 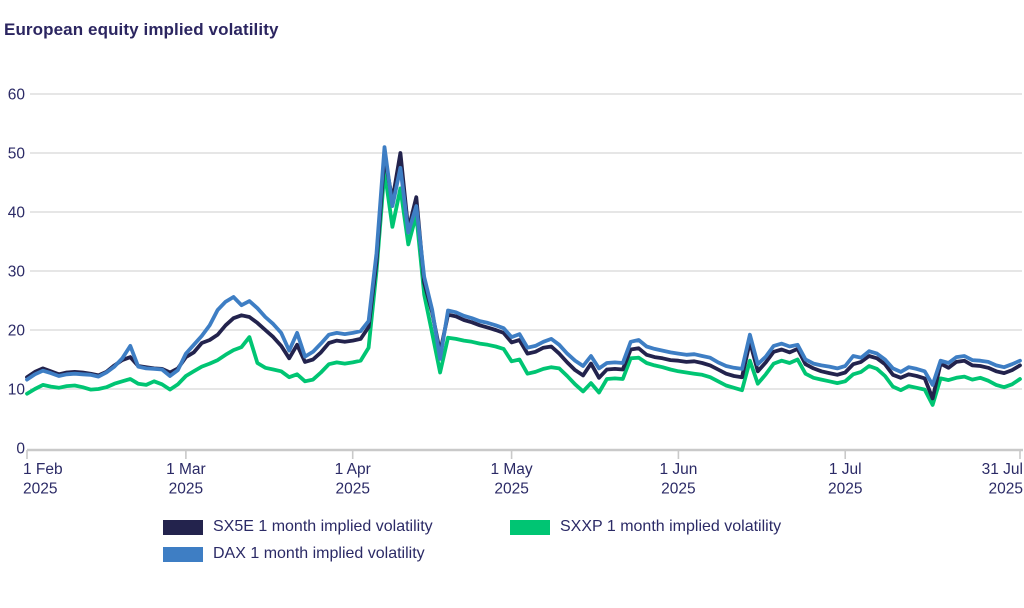 I want to click on y-axis-labels: 0 10 20 30 40 50 60, so click(x=17, y=272).